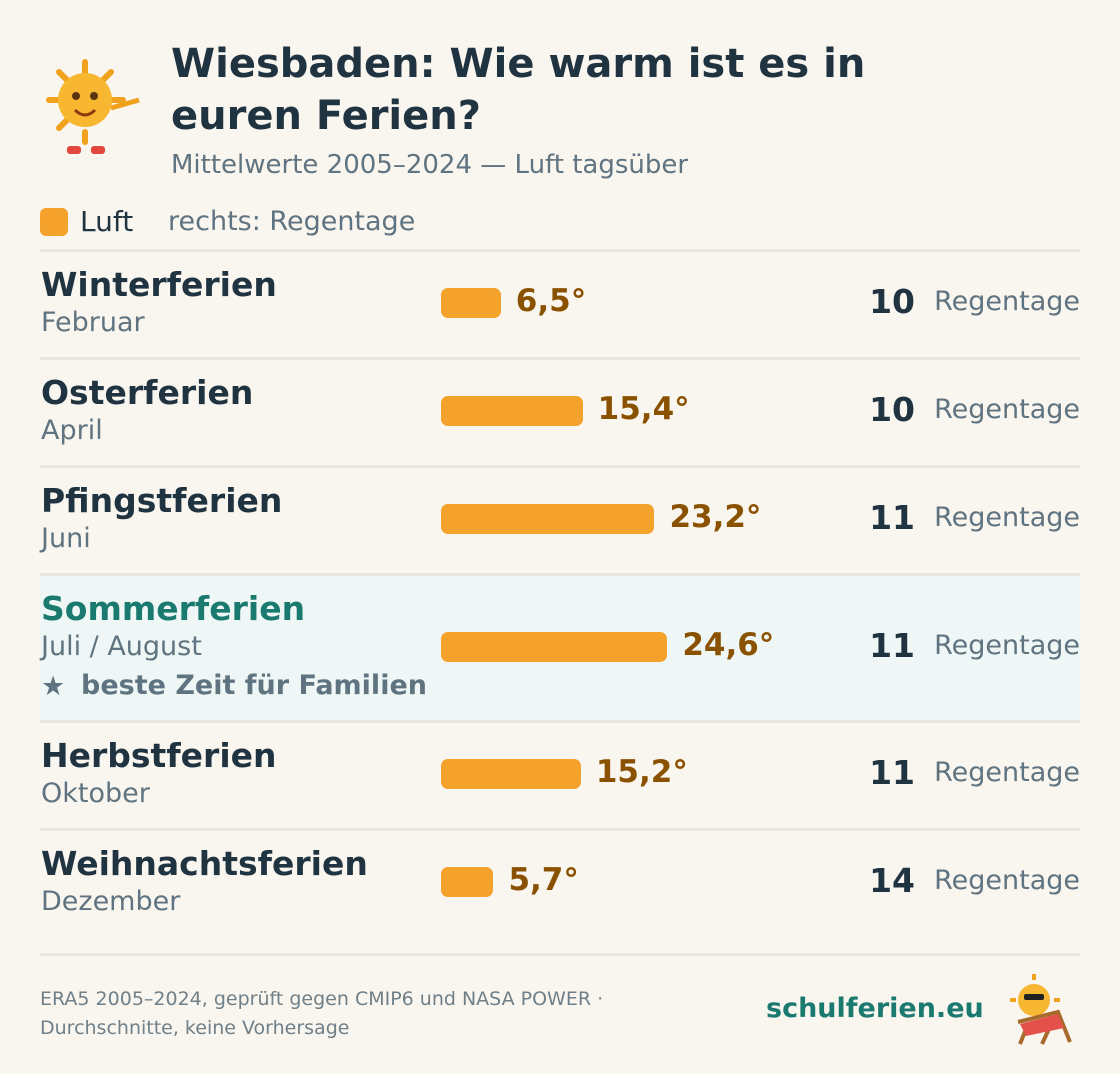 This screenshot has width=1120, height=1074. Describe the element at coordinates (430, 165) in the screenshot. I see `subtitle: Mittelwerte 2005–2024 — Luft tagsüber` at that location.